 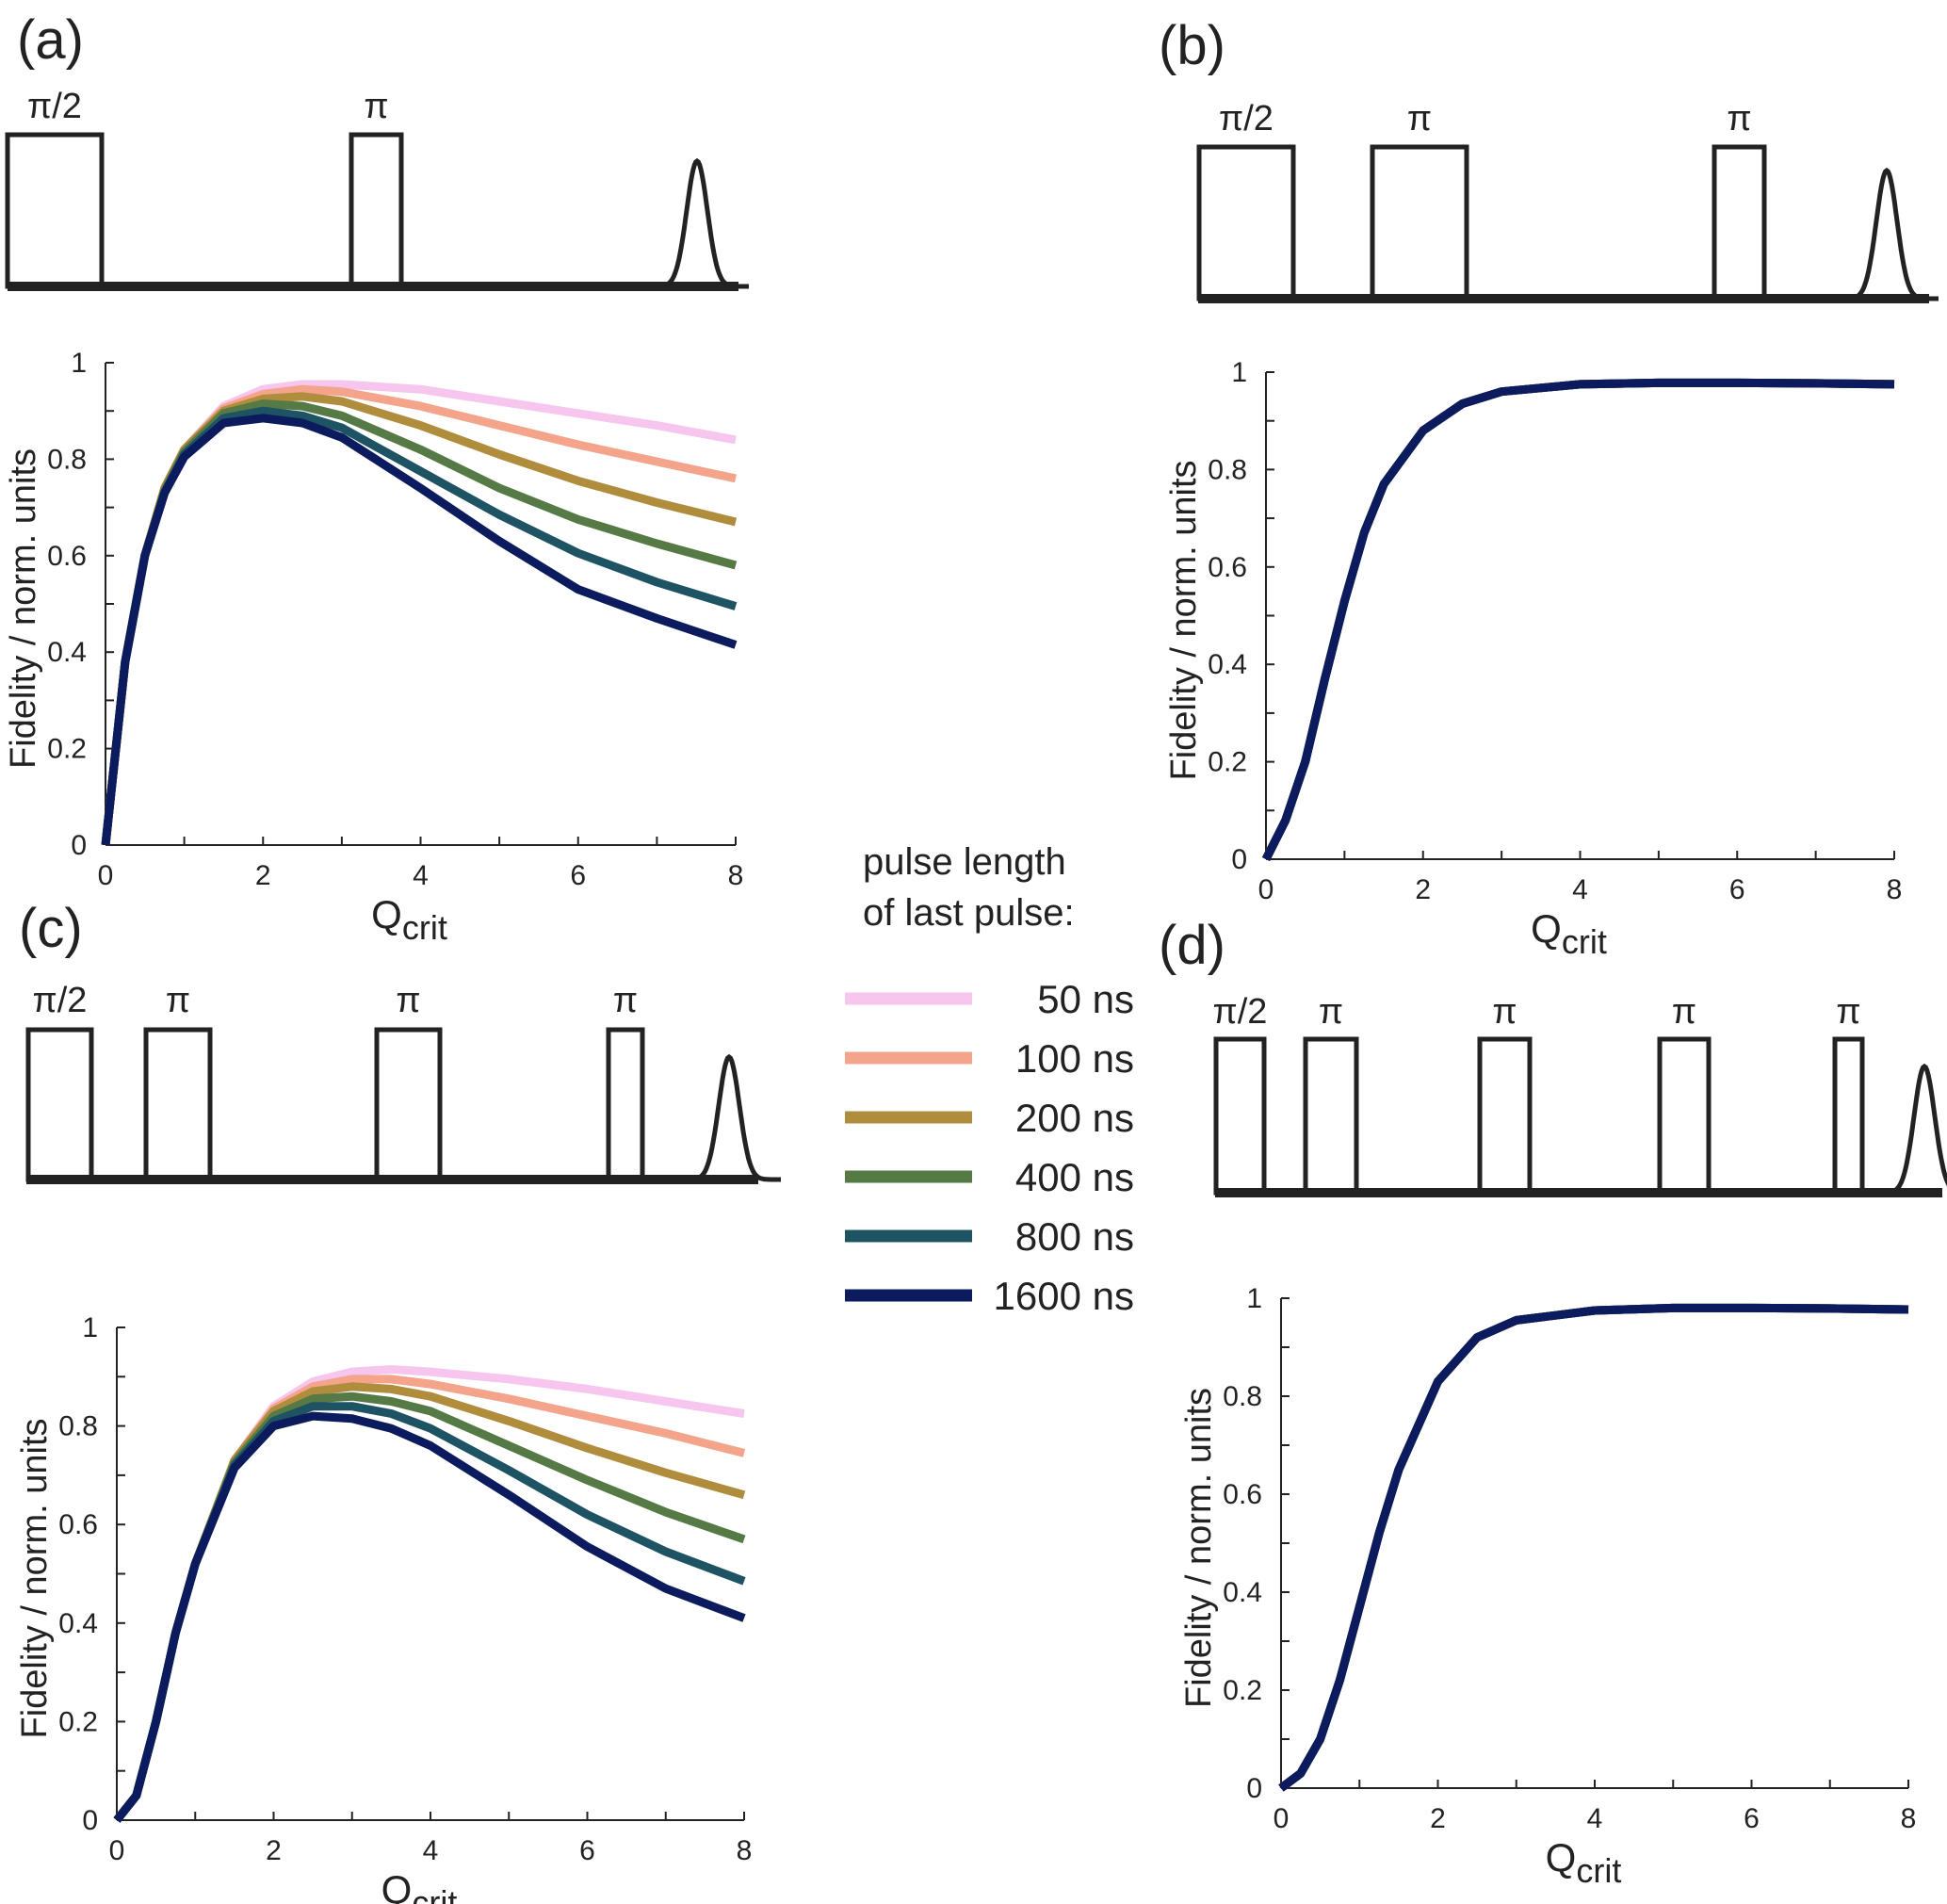 I want to click on pulse-sequence: π/2 π, so click(x=377, y=189).